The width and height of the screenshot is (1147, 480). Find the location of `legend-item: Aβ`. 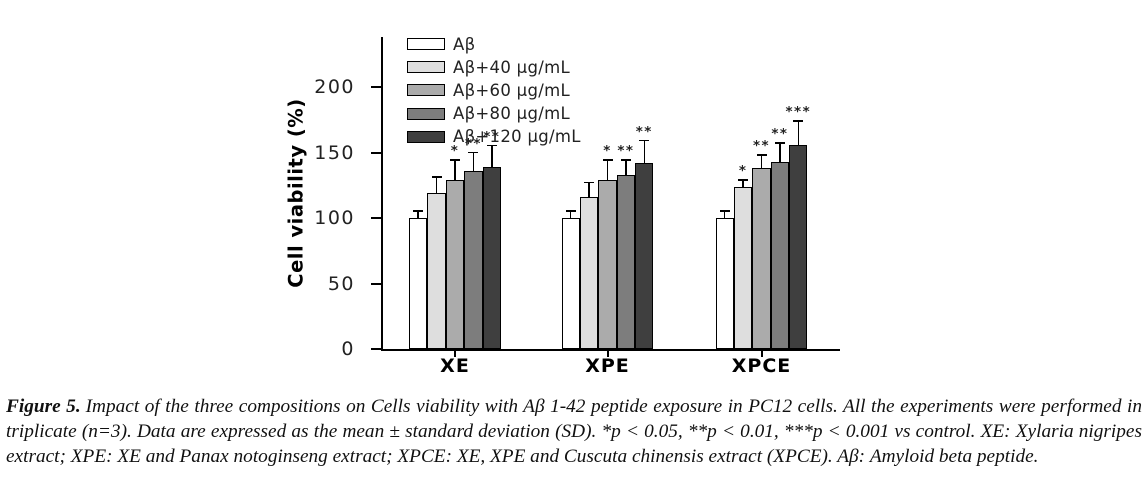

legend-item: Aβ is located at coordinates (441, 44).